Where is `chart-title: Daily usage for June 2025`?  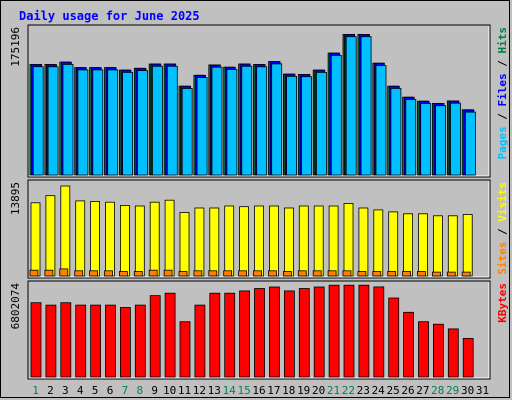
chart-title: Daily usage for June 2025 is located at coordinates (109, 16).